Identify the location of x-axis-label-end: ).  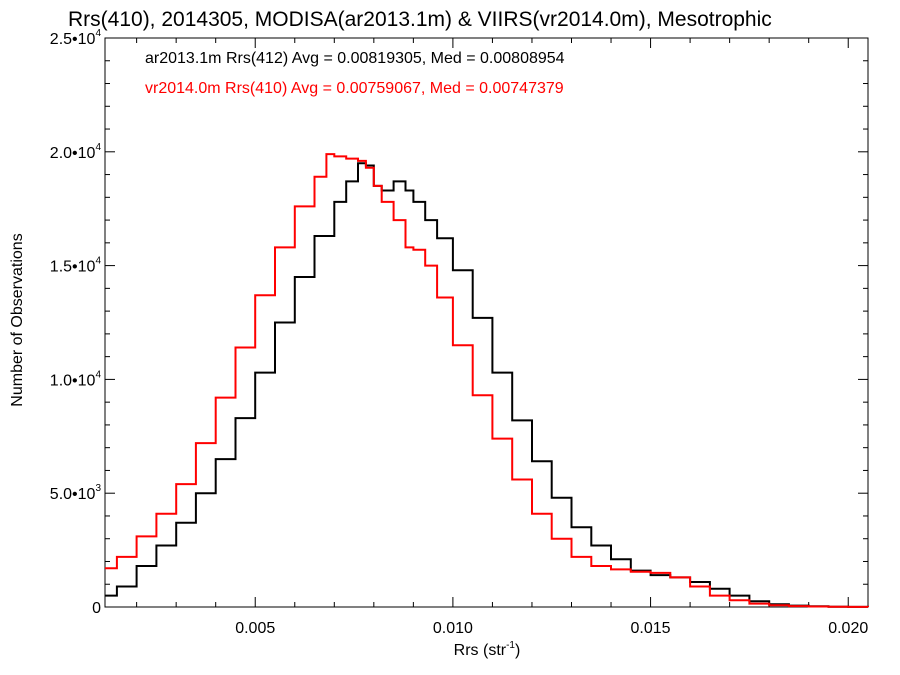
(517, 650).